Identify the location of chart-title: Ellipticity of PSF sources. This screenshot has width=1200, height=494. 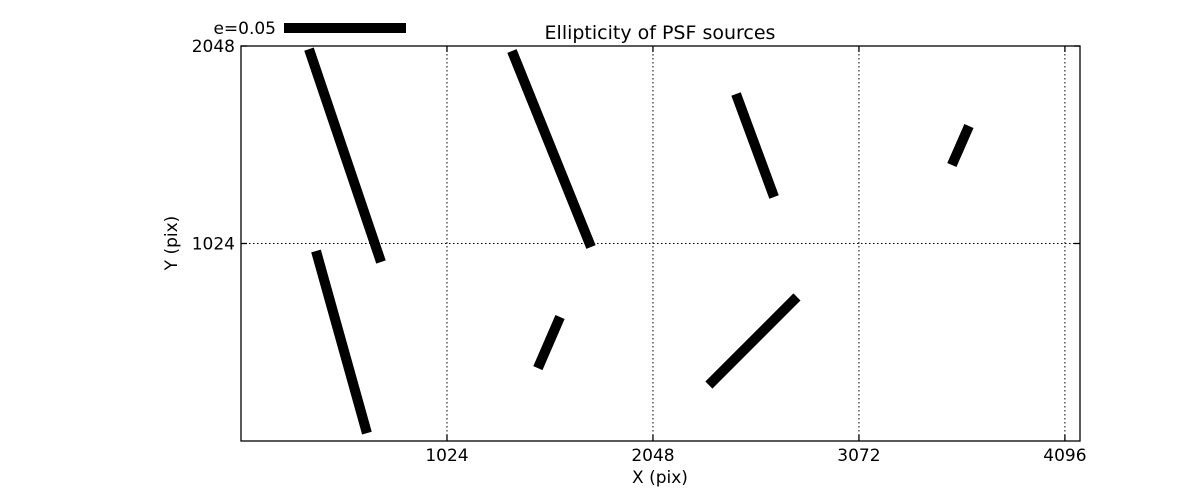
(660, 33).